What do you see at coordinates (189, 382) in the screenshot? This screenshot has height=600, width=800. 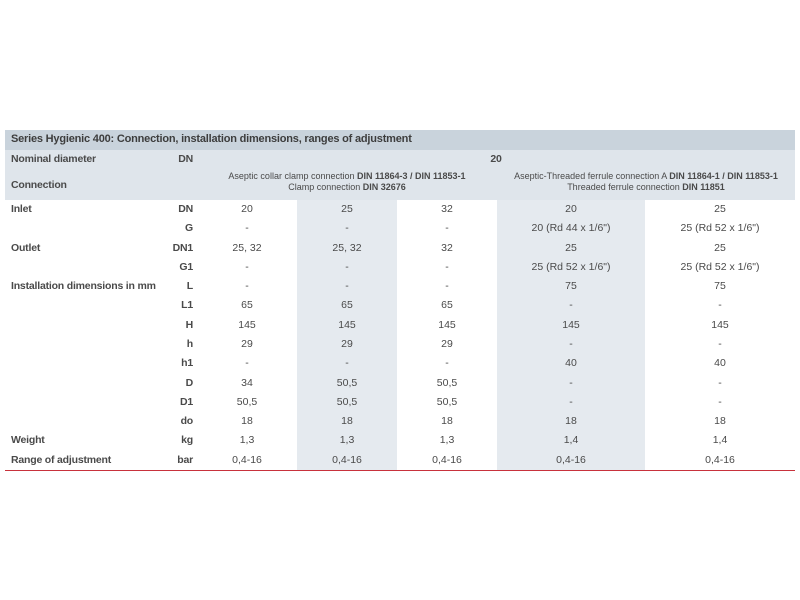 I see `row-unit: D` at bounding box center [189, 382].